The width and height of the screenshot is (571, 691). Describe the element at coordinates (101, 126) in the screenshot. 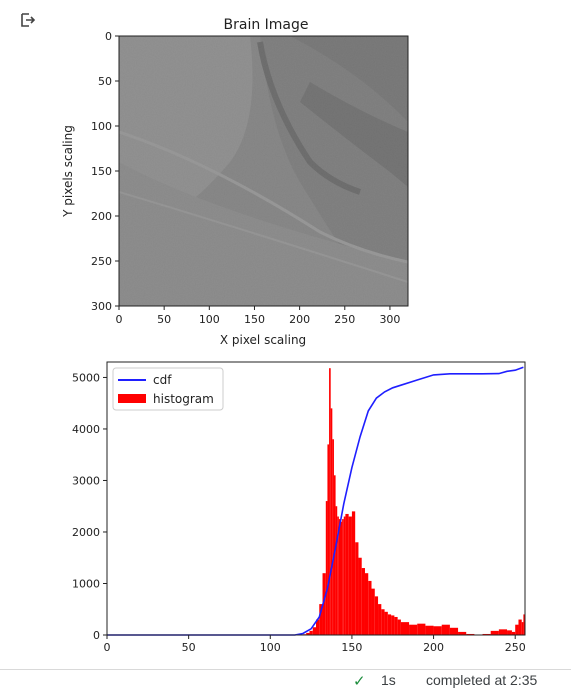

I see `image-y-tick-label: 100` at that location.